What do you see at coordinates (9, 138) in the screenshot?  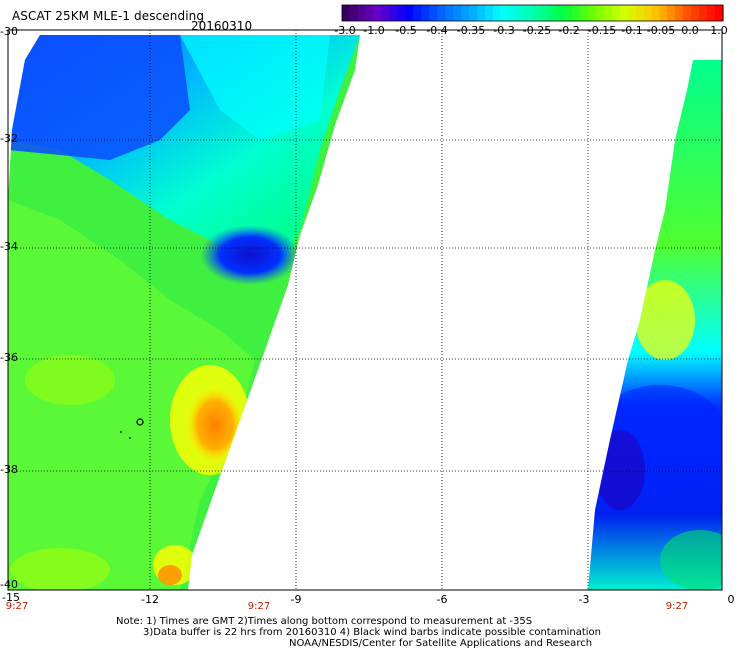 I see `lat-label-32: -32` at bounding box center [9, 138].